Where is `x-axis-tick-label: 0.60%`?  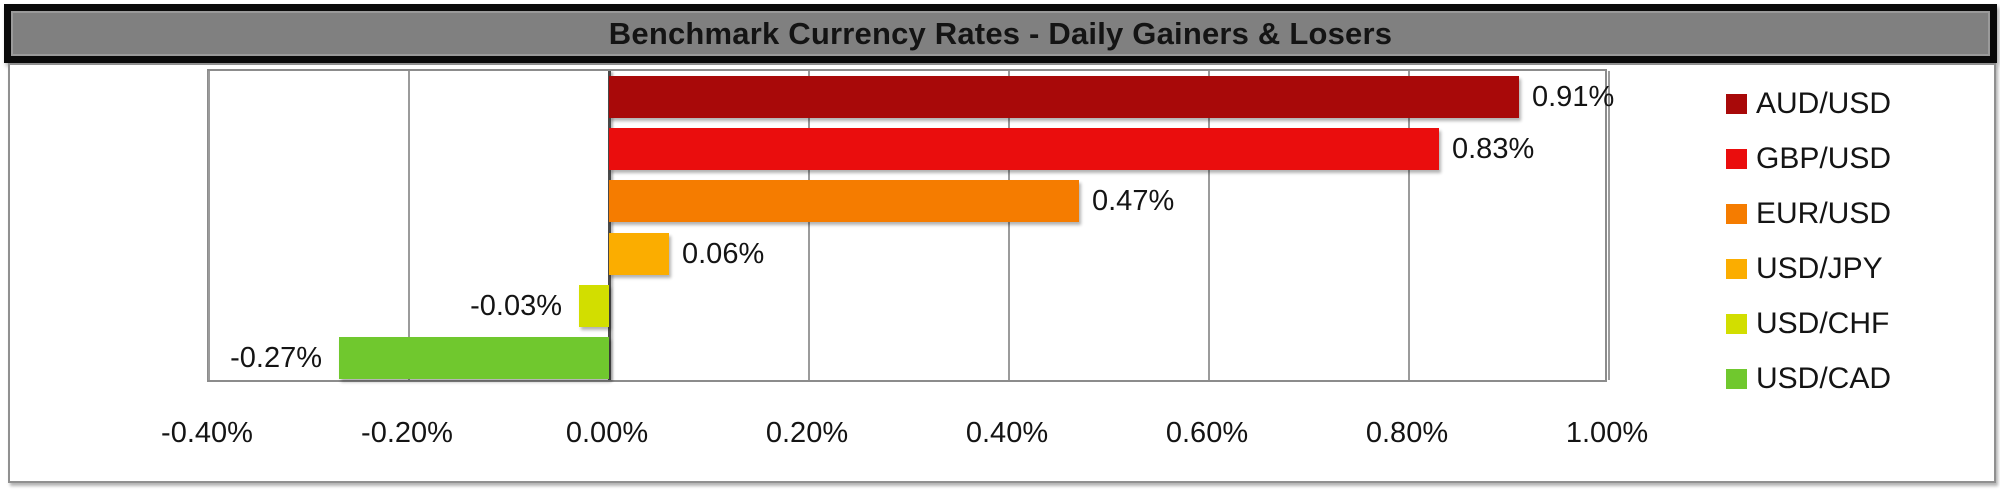 x-axis-tick-label: 0.60% is located at coordinates (1207, 433).